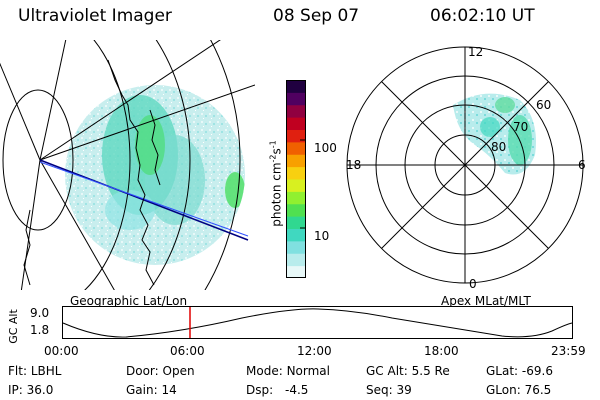  What do you see at coordinates (568, 351) in the screenshot?
I see `time-tick-2359: 23:59` at bounding box center [568, 351].